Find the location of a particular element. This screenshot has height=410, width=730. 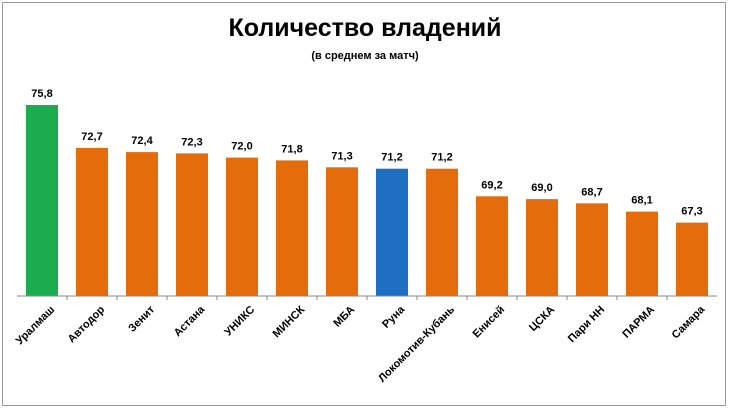

x-tick-label-10: Енисей is located at coordinates (489, 322).